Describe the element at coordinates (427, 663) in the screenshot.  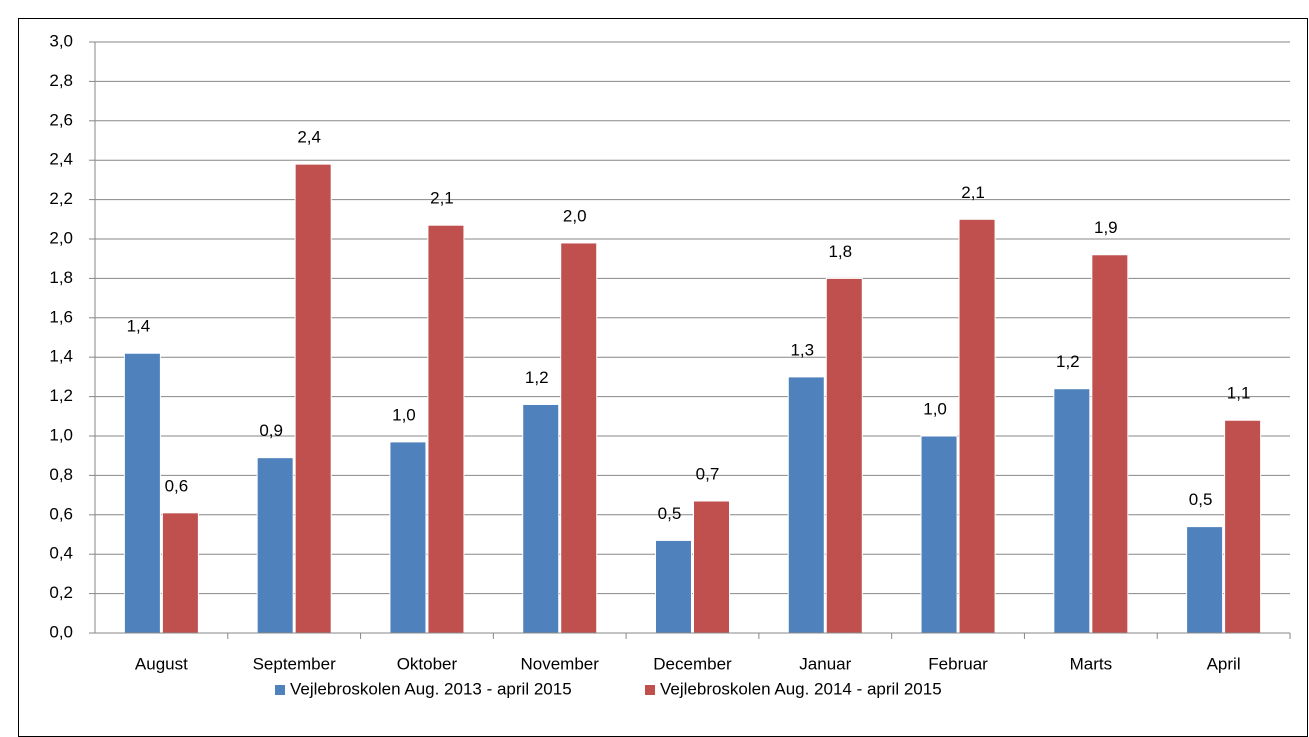
I see `x-tick-label: Oktober` at that location.